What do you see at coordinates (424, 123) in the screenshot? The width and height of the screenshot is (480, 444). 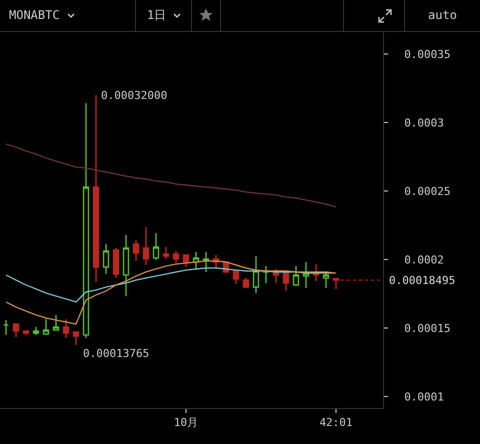 I see `y-tick-label: 0.0003` at bounding box center [424, 123].